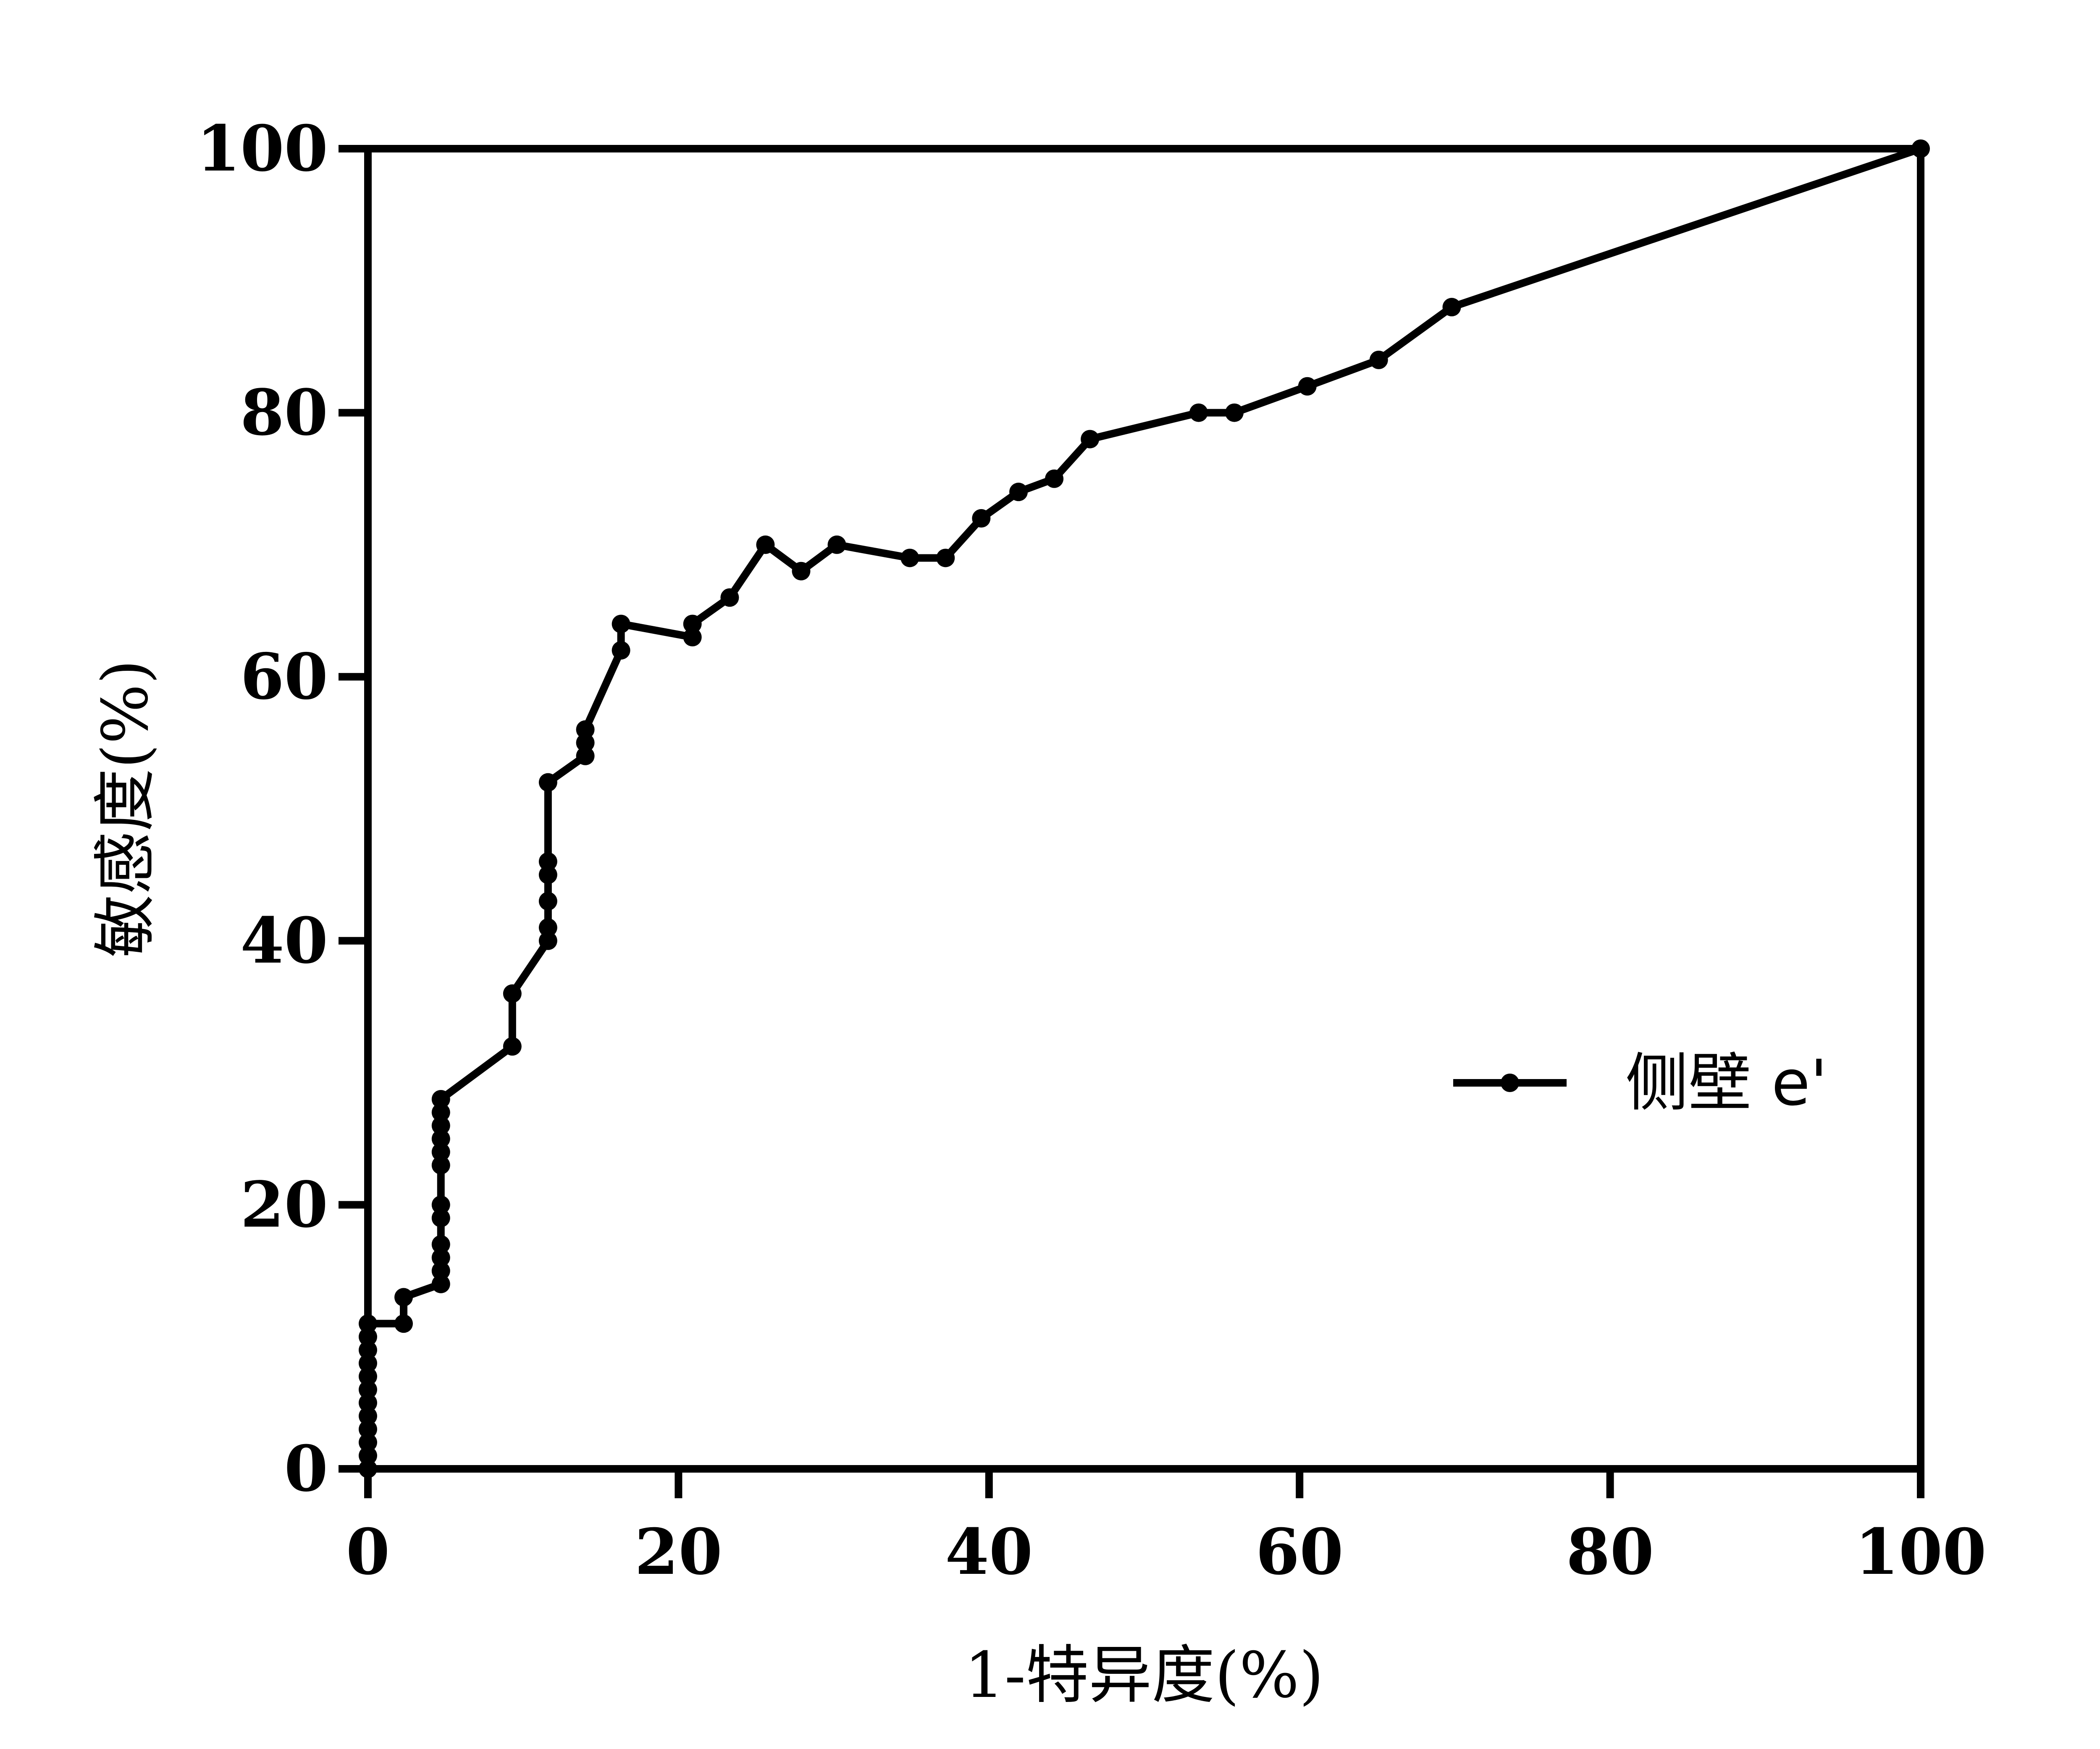 This screenshot has width=2100, height=1749. Describe the element at coordinates (284, 677) in the screenshot. I see `y-tick-label: 60` at that location.